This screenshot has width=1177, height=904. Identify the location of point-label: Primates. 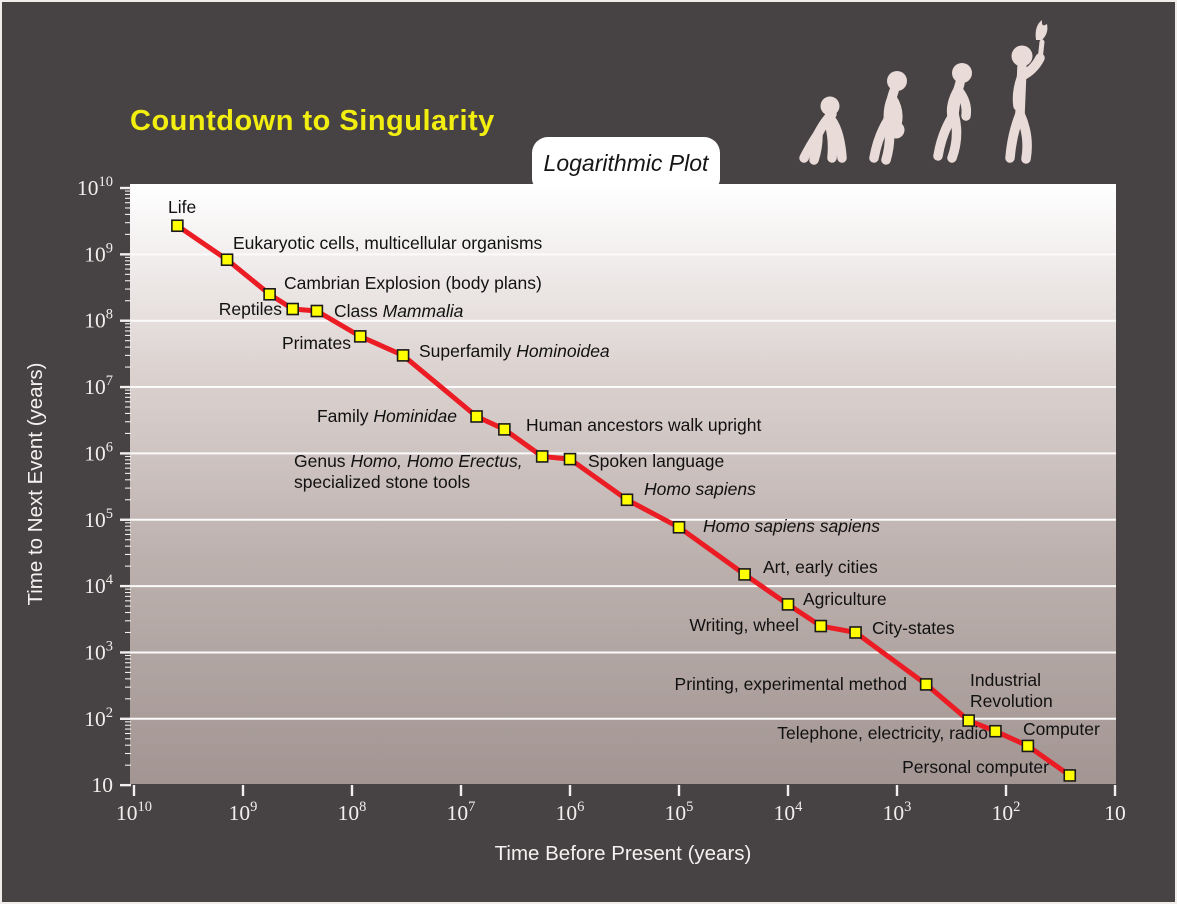
(316, 343).